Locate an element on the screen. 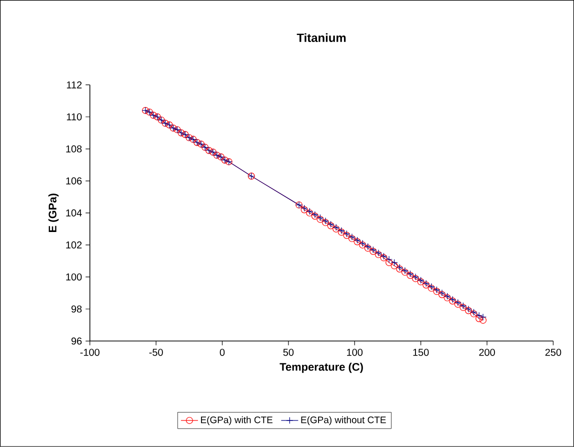  y-axis-title: E (GPa) is located at coordinates (53, 213).